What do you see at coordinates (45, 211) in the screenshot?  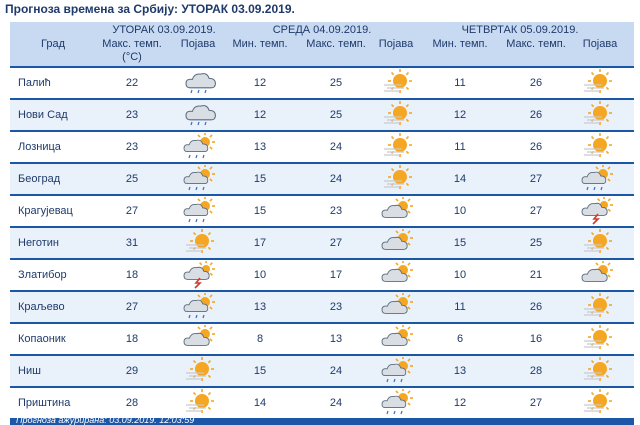 I see `city-name: Крагујевац` at bounding box center [45, 211].